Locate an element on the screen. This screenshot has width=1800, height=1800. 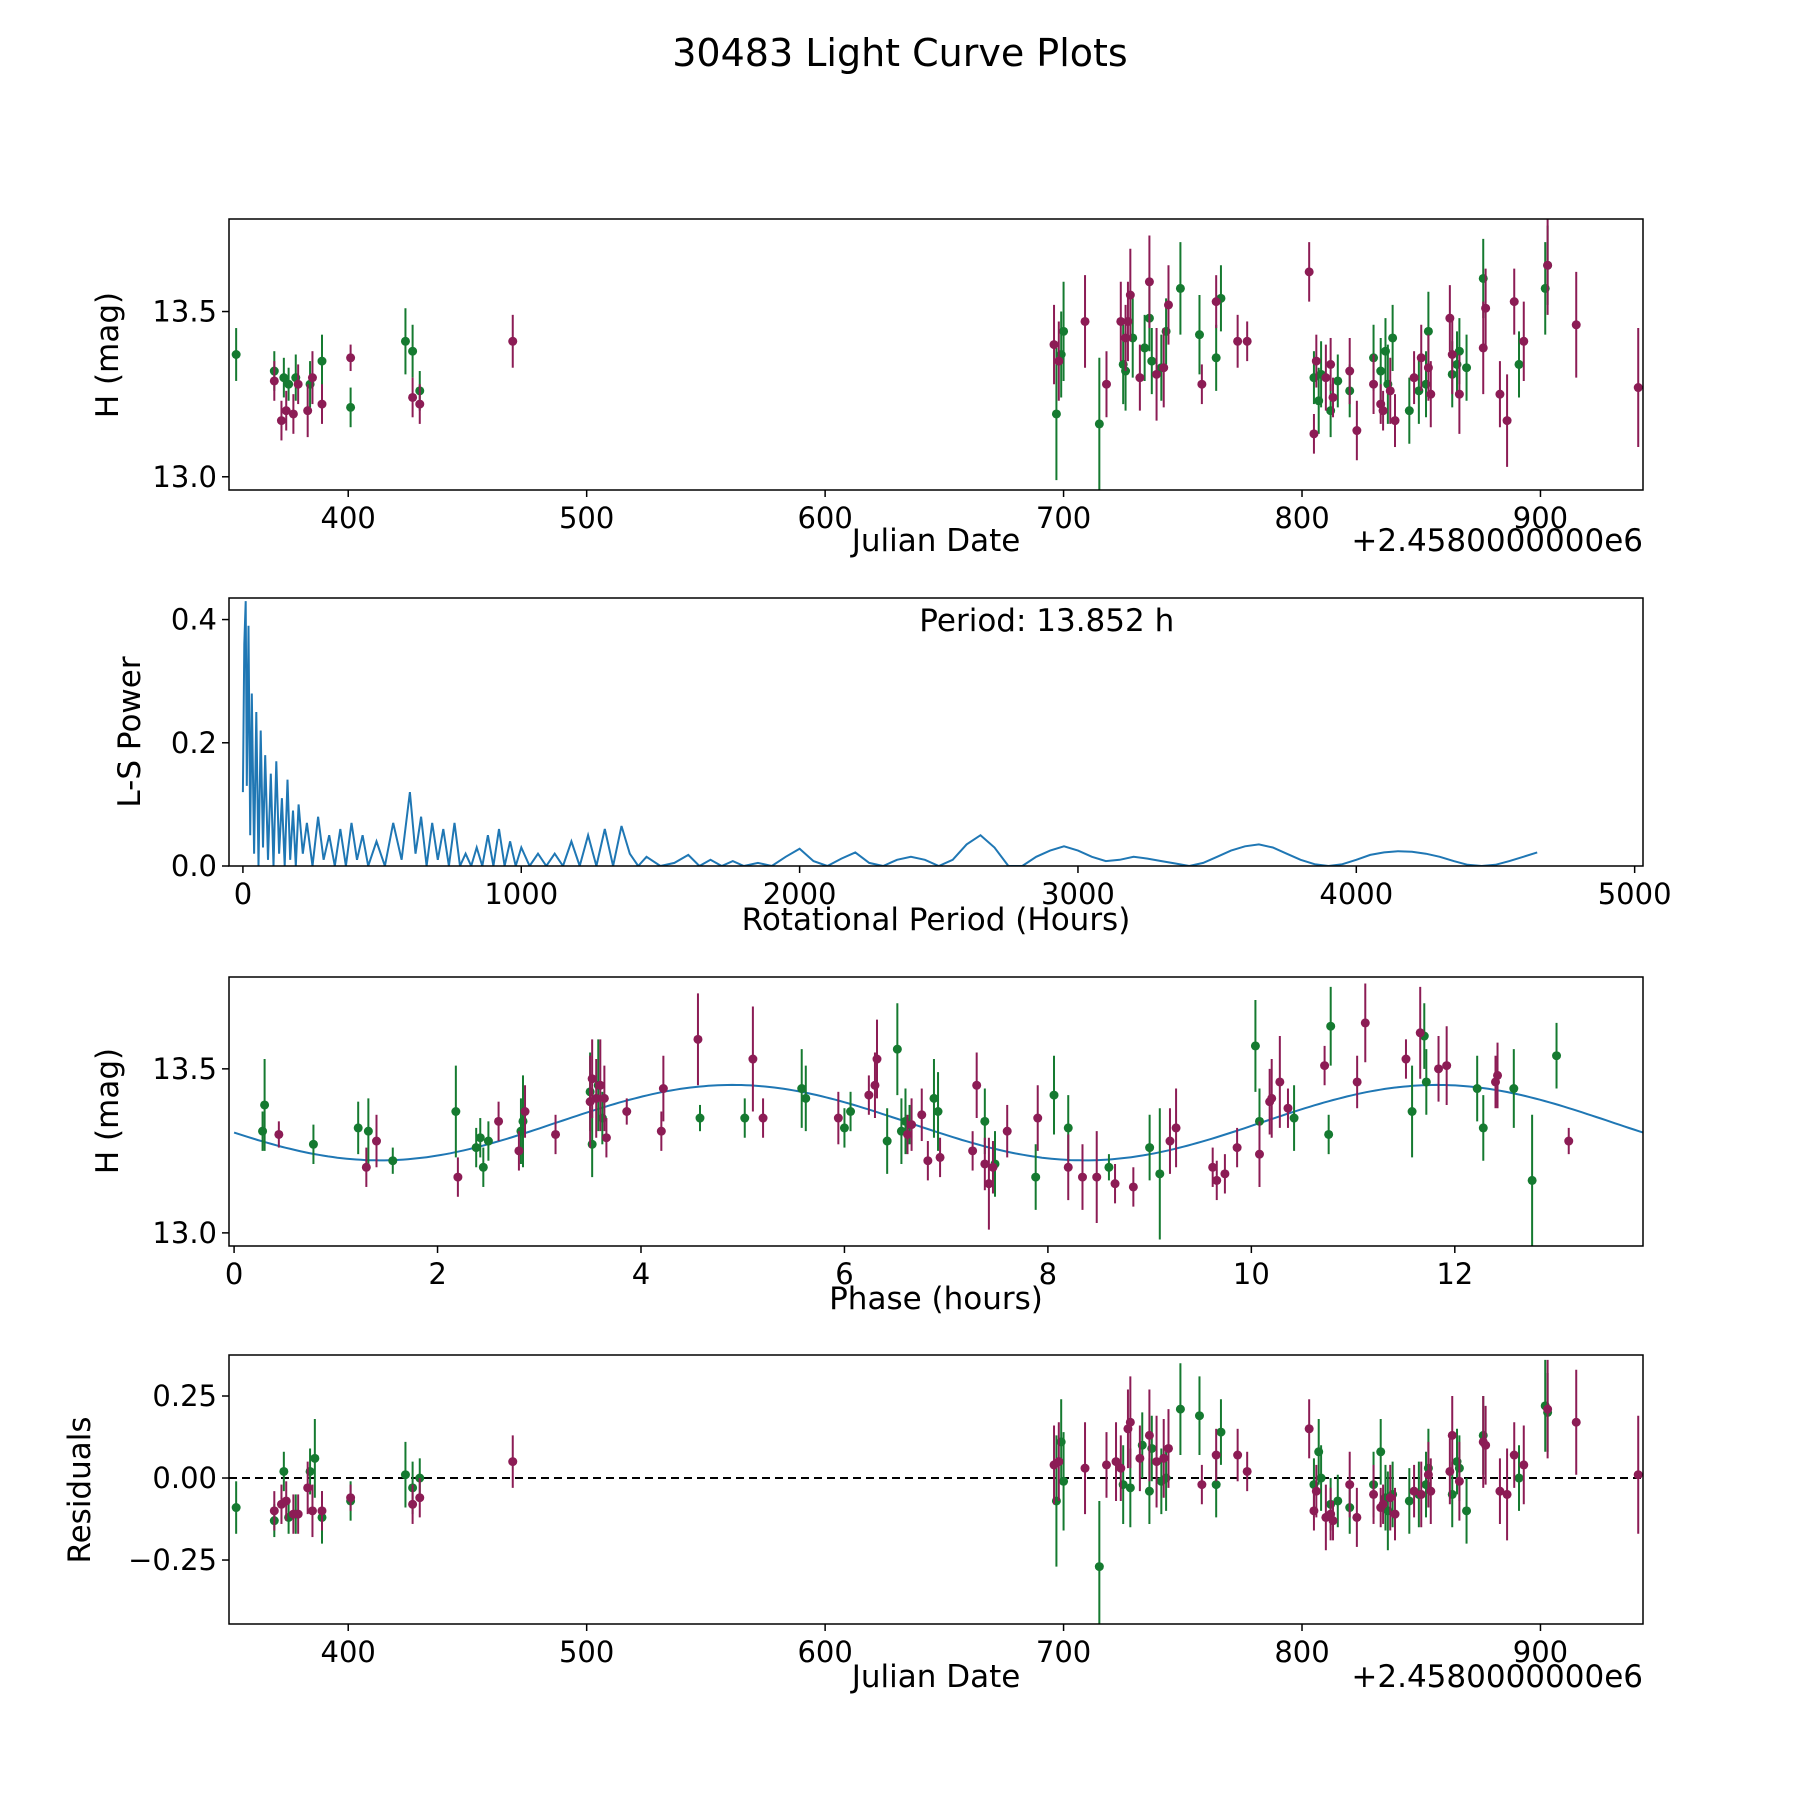
x-axis-label: Phase (hours) is located at coordinates (936, 1299).